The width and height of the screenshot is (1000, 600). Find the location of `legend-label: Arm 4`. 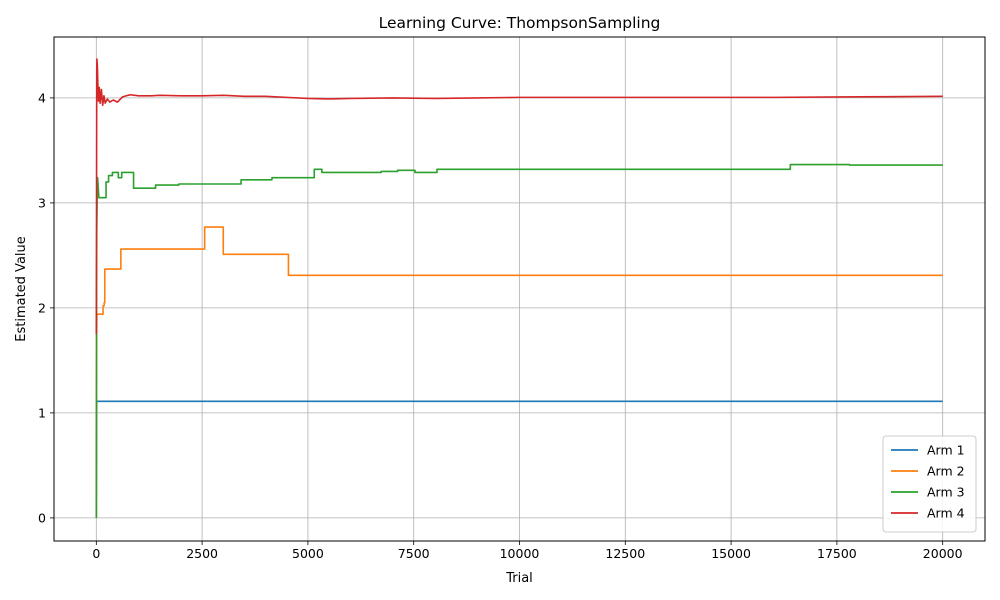

legend-label: Arm 4 is located at coordinates (946, 513).